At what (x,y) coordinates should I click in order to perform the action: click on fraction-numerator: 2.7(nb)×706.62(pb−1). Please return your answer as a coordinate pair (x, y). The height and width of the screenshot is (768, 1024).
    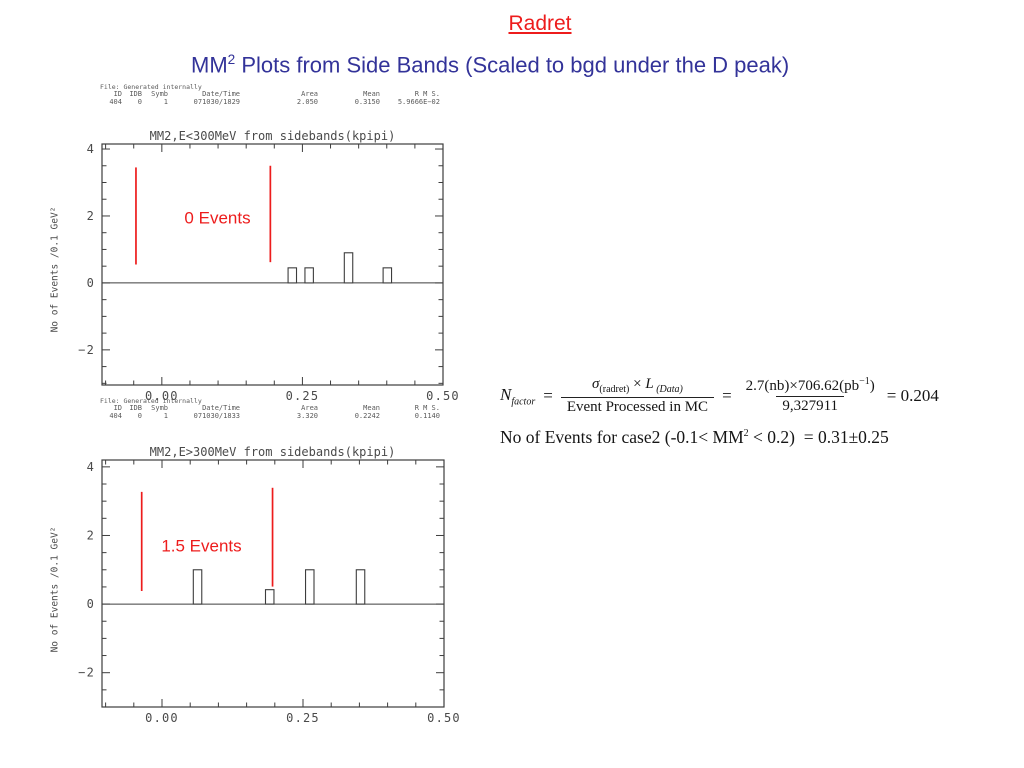
    Looking at the image, I should click on (810, 386).